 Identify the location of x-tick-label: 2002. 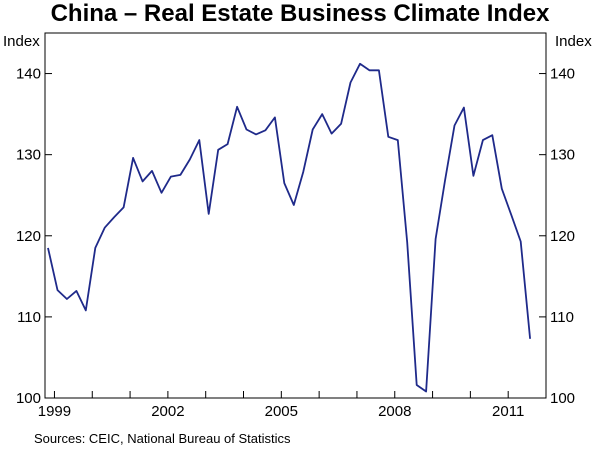
(167, 411).